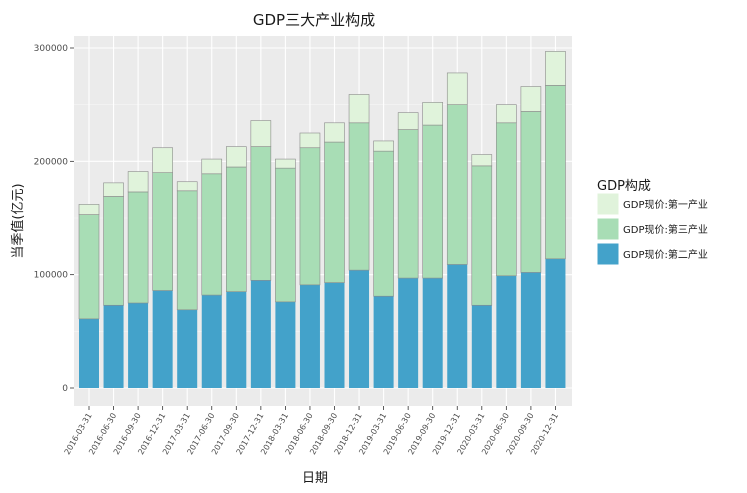 The image size is (747, 493). What do you see at coordinates (315, 478) in the screenshot?
I see `x-axis-title: 日期` at bounding box center [315, 478].